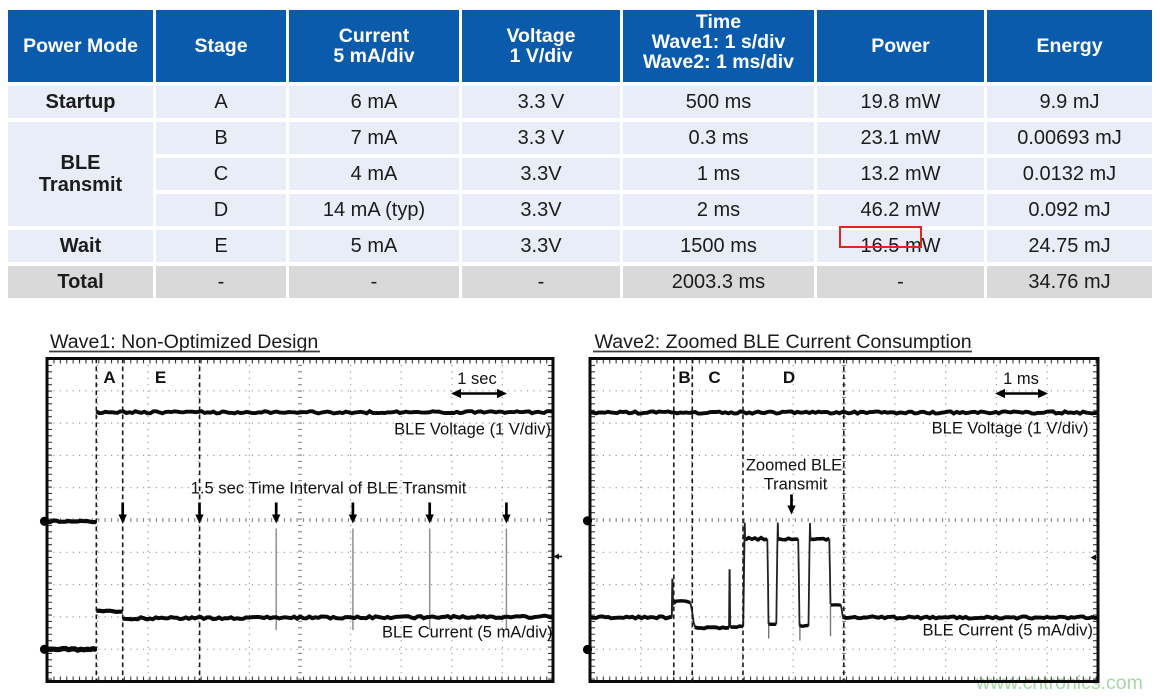 This screenshot has height=697, width=1160. I want to click on svg-text: E, so click(160, 377).